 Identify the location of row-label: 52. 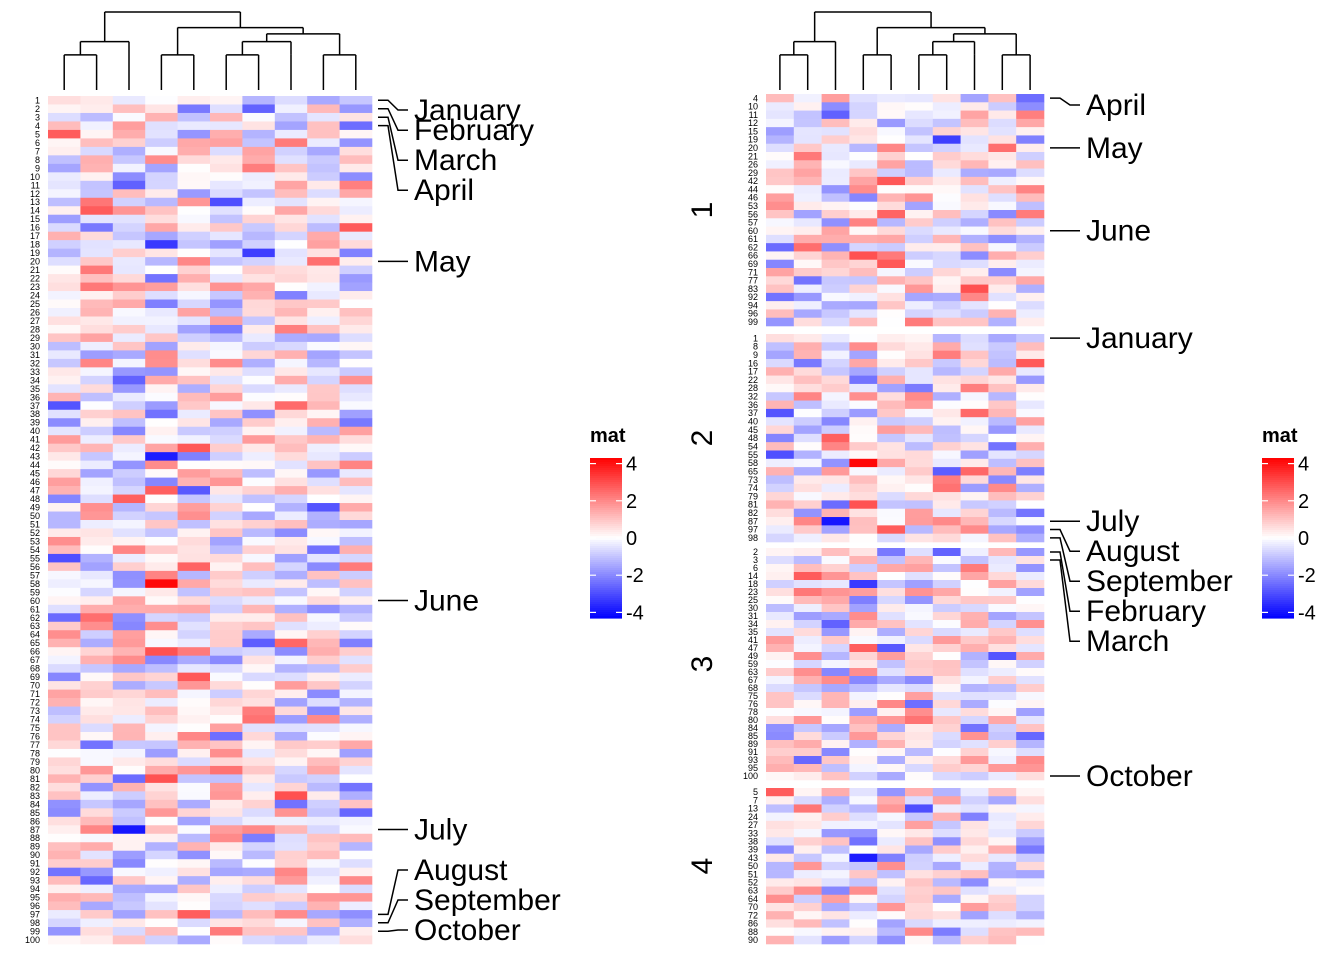
(35, 533).